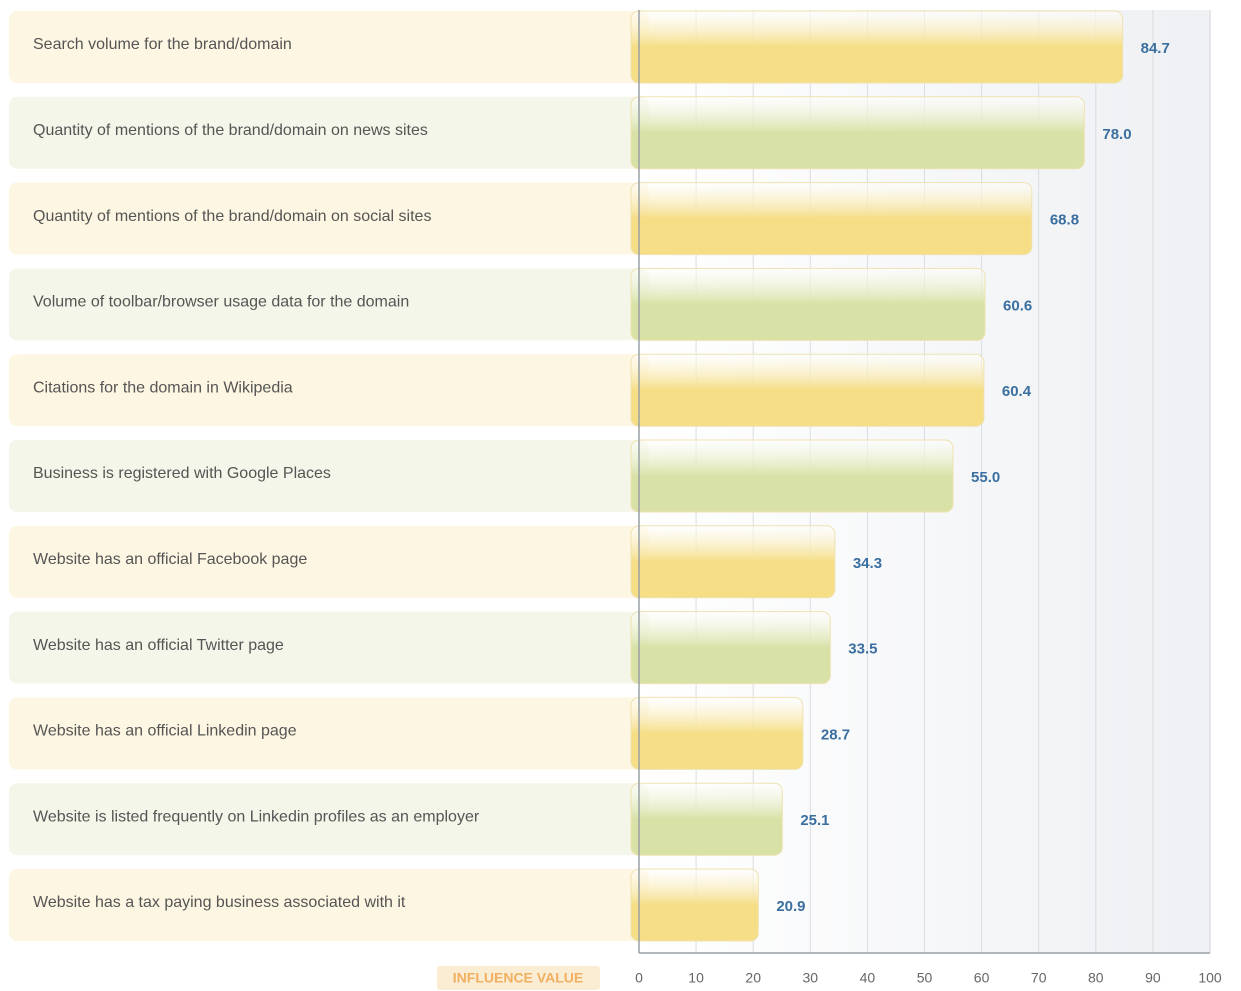 The height and width of the screenshot is (991, 1241). What do you see at coordinates (867, 563) in the screenshot?
I see `value-label: 34.3` at bounding box center [867, 563].